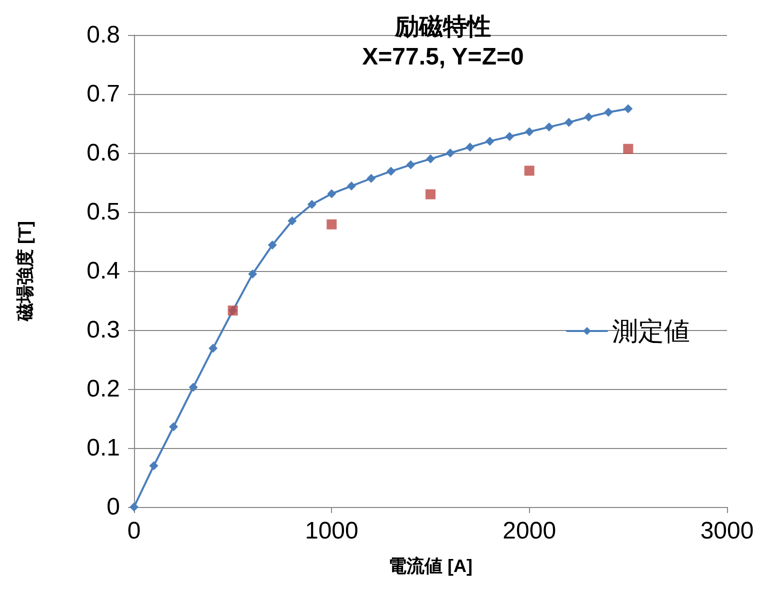 The width and height of the screenshot is (773, 603). What do you see at coordinates (103, 271) in the screenshot?
I see `y-tick-label: 0.4` at bounding box center [103, 271].